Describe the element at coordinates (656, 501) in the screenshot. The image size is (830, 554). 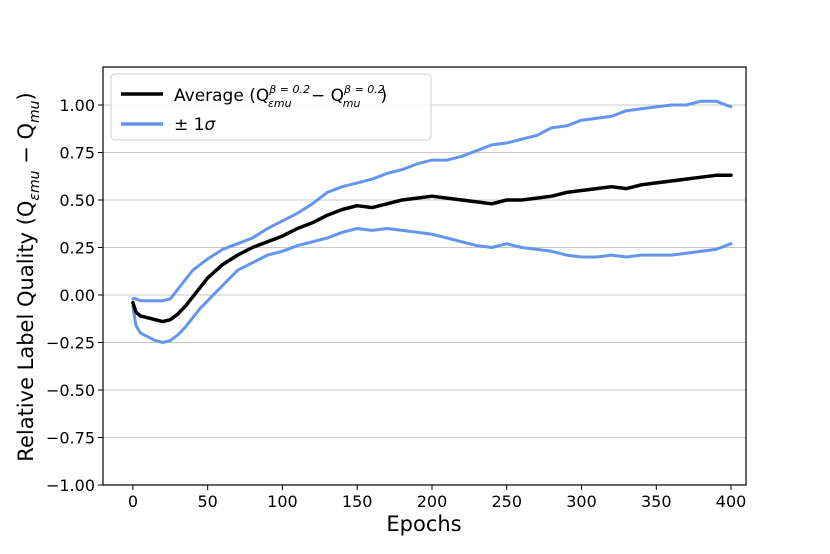
I see `x-tick-label: 350` at that location.